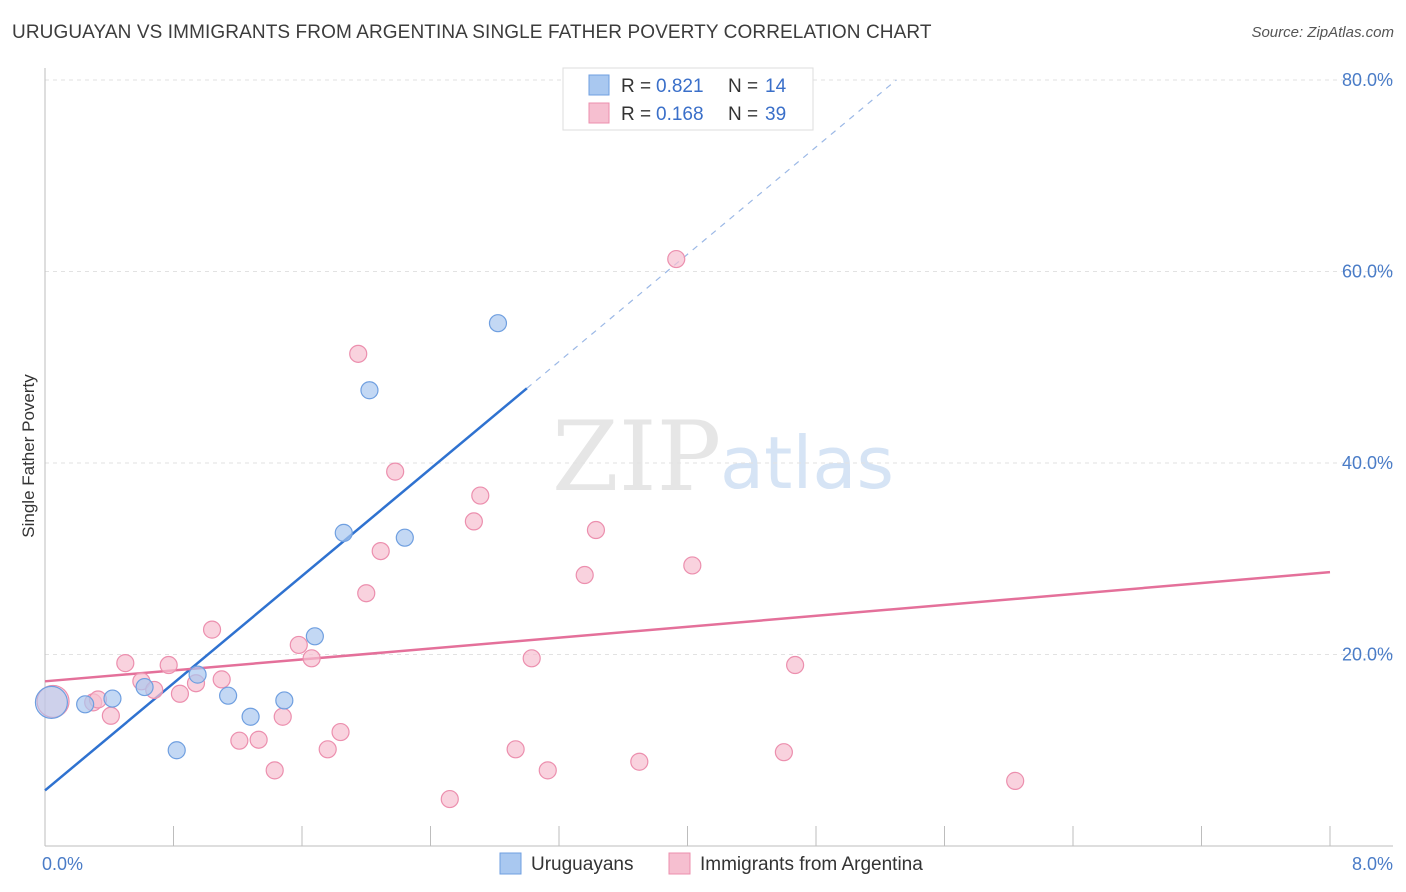 This screenshot has height=892, width=1406. I want to click on trend-line-blue-extension, so click(711, 234).